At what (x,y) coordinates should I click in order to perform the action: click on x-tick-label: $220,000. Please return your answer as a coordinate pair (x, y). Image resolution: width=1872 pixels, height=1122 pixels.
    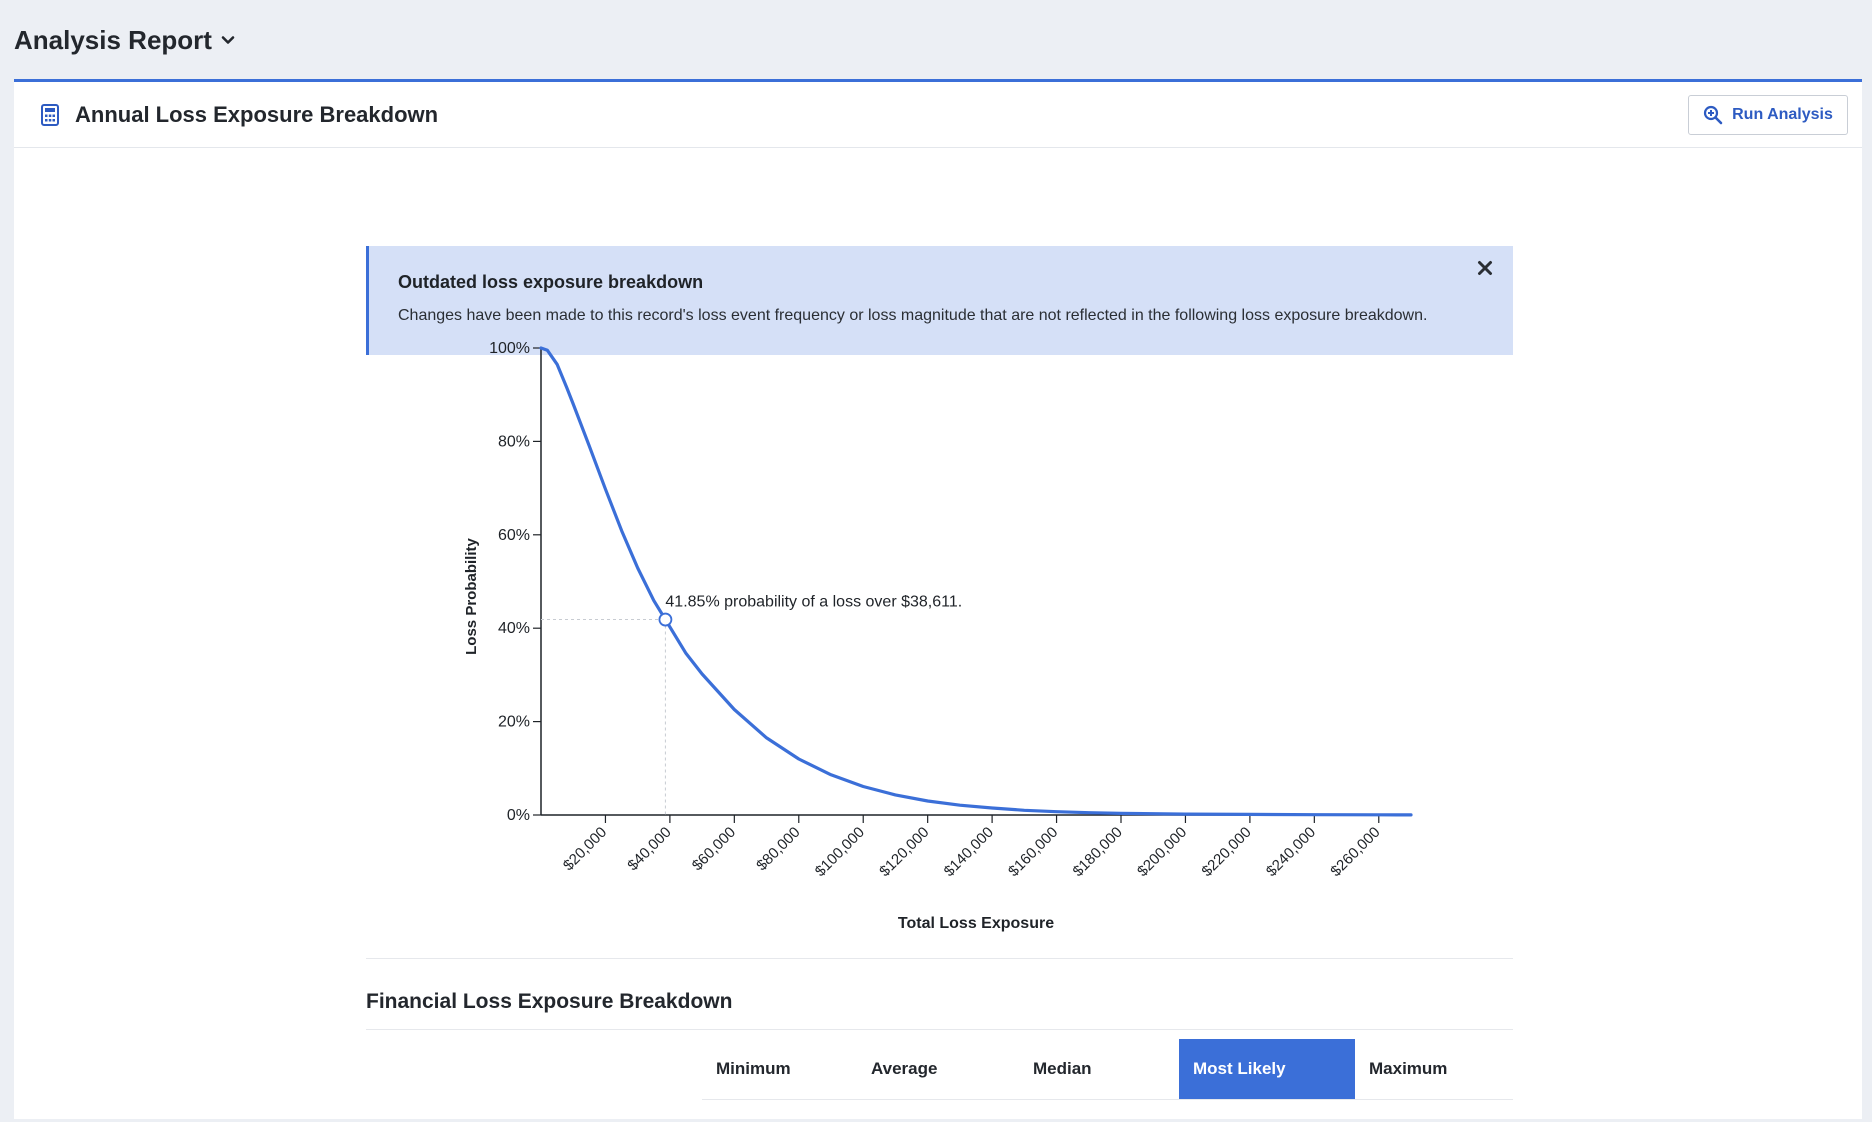
    Looking at the image, I should click on (1226, 852).